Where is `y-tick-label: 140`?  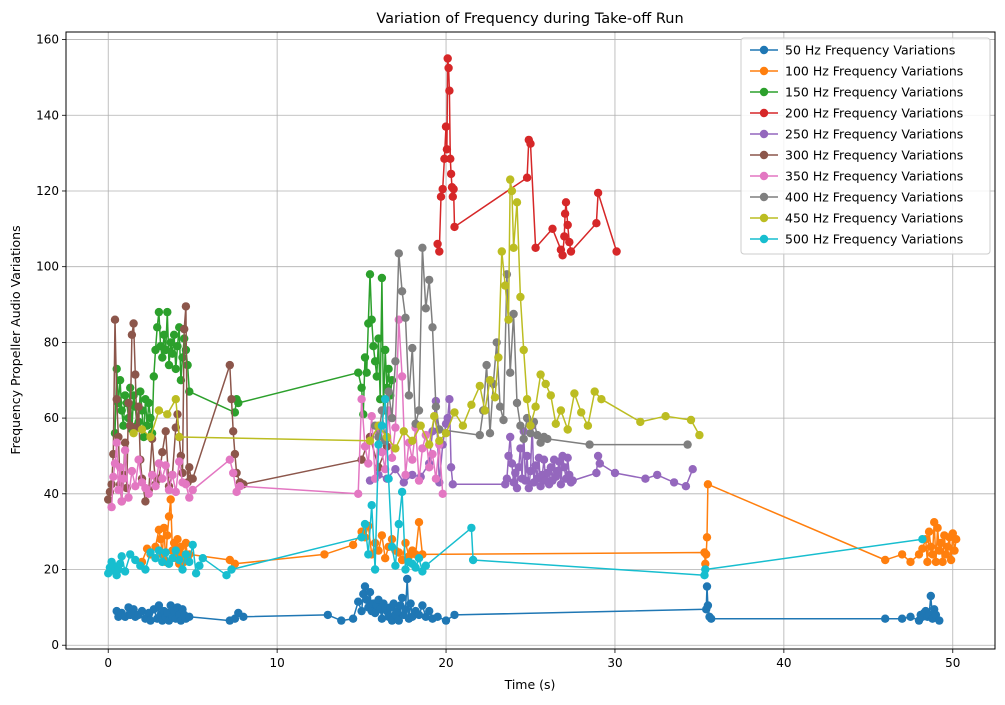
y-tick-label: 140 is located at coordinates (47, 115).